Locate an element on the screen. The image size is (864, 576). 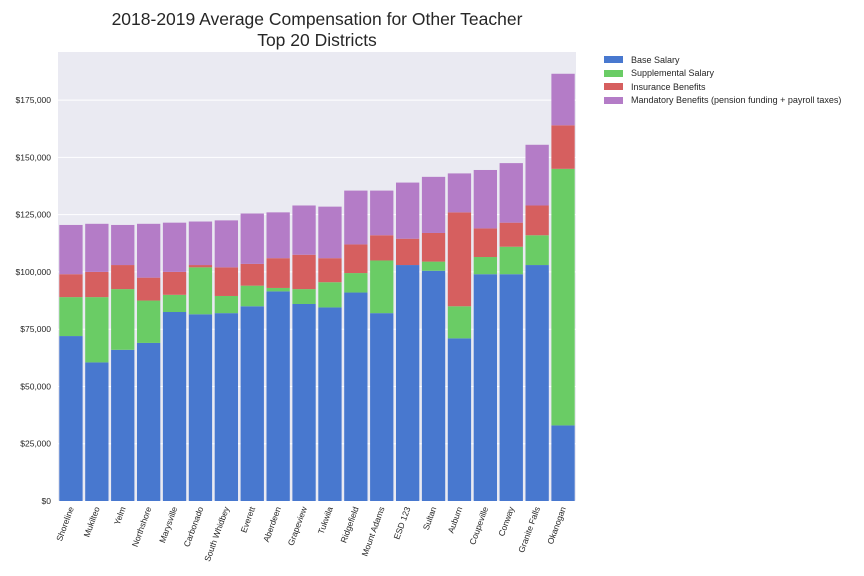
x-tick-label: Mukilteo is located at coordinates (92, 521).